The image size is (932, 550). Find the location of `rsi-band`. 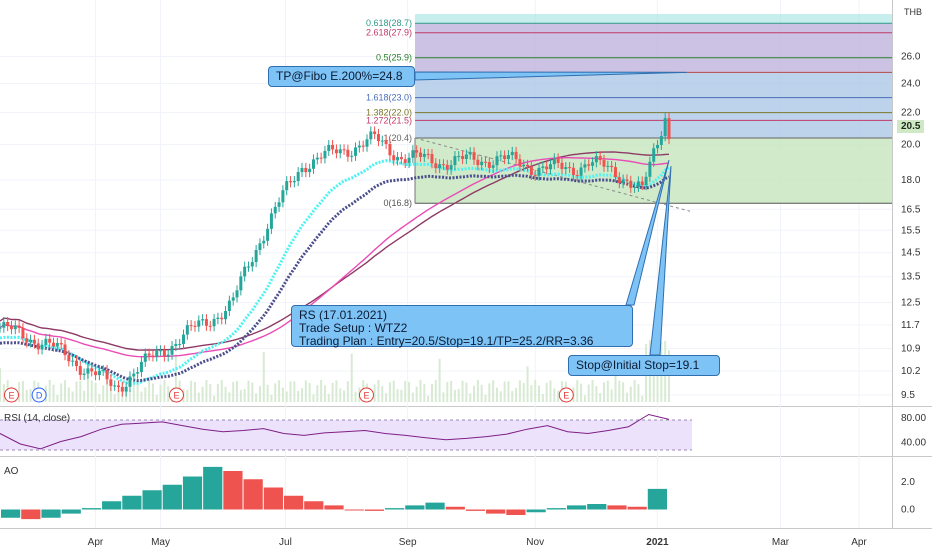

rsi-band is located at coordinates (346, 435).